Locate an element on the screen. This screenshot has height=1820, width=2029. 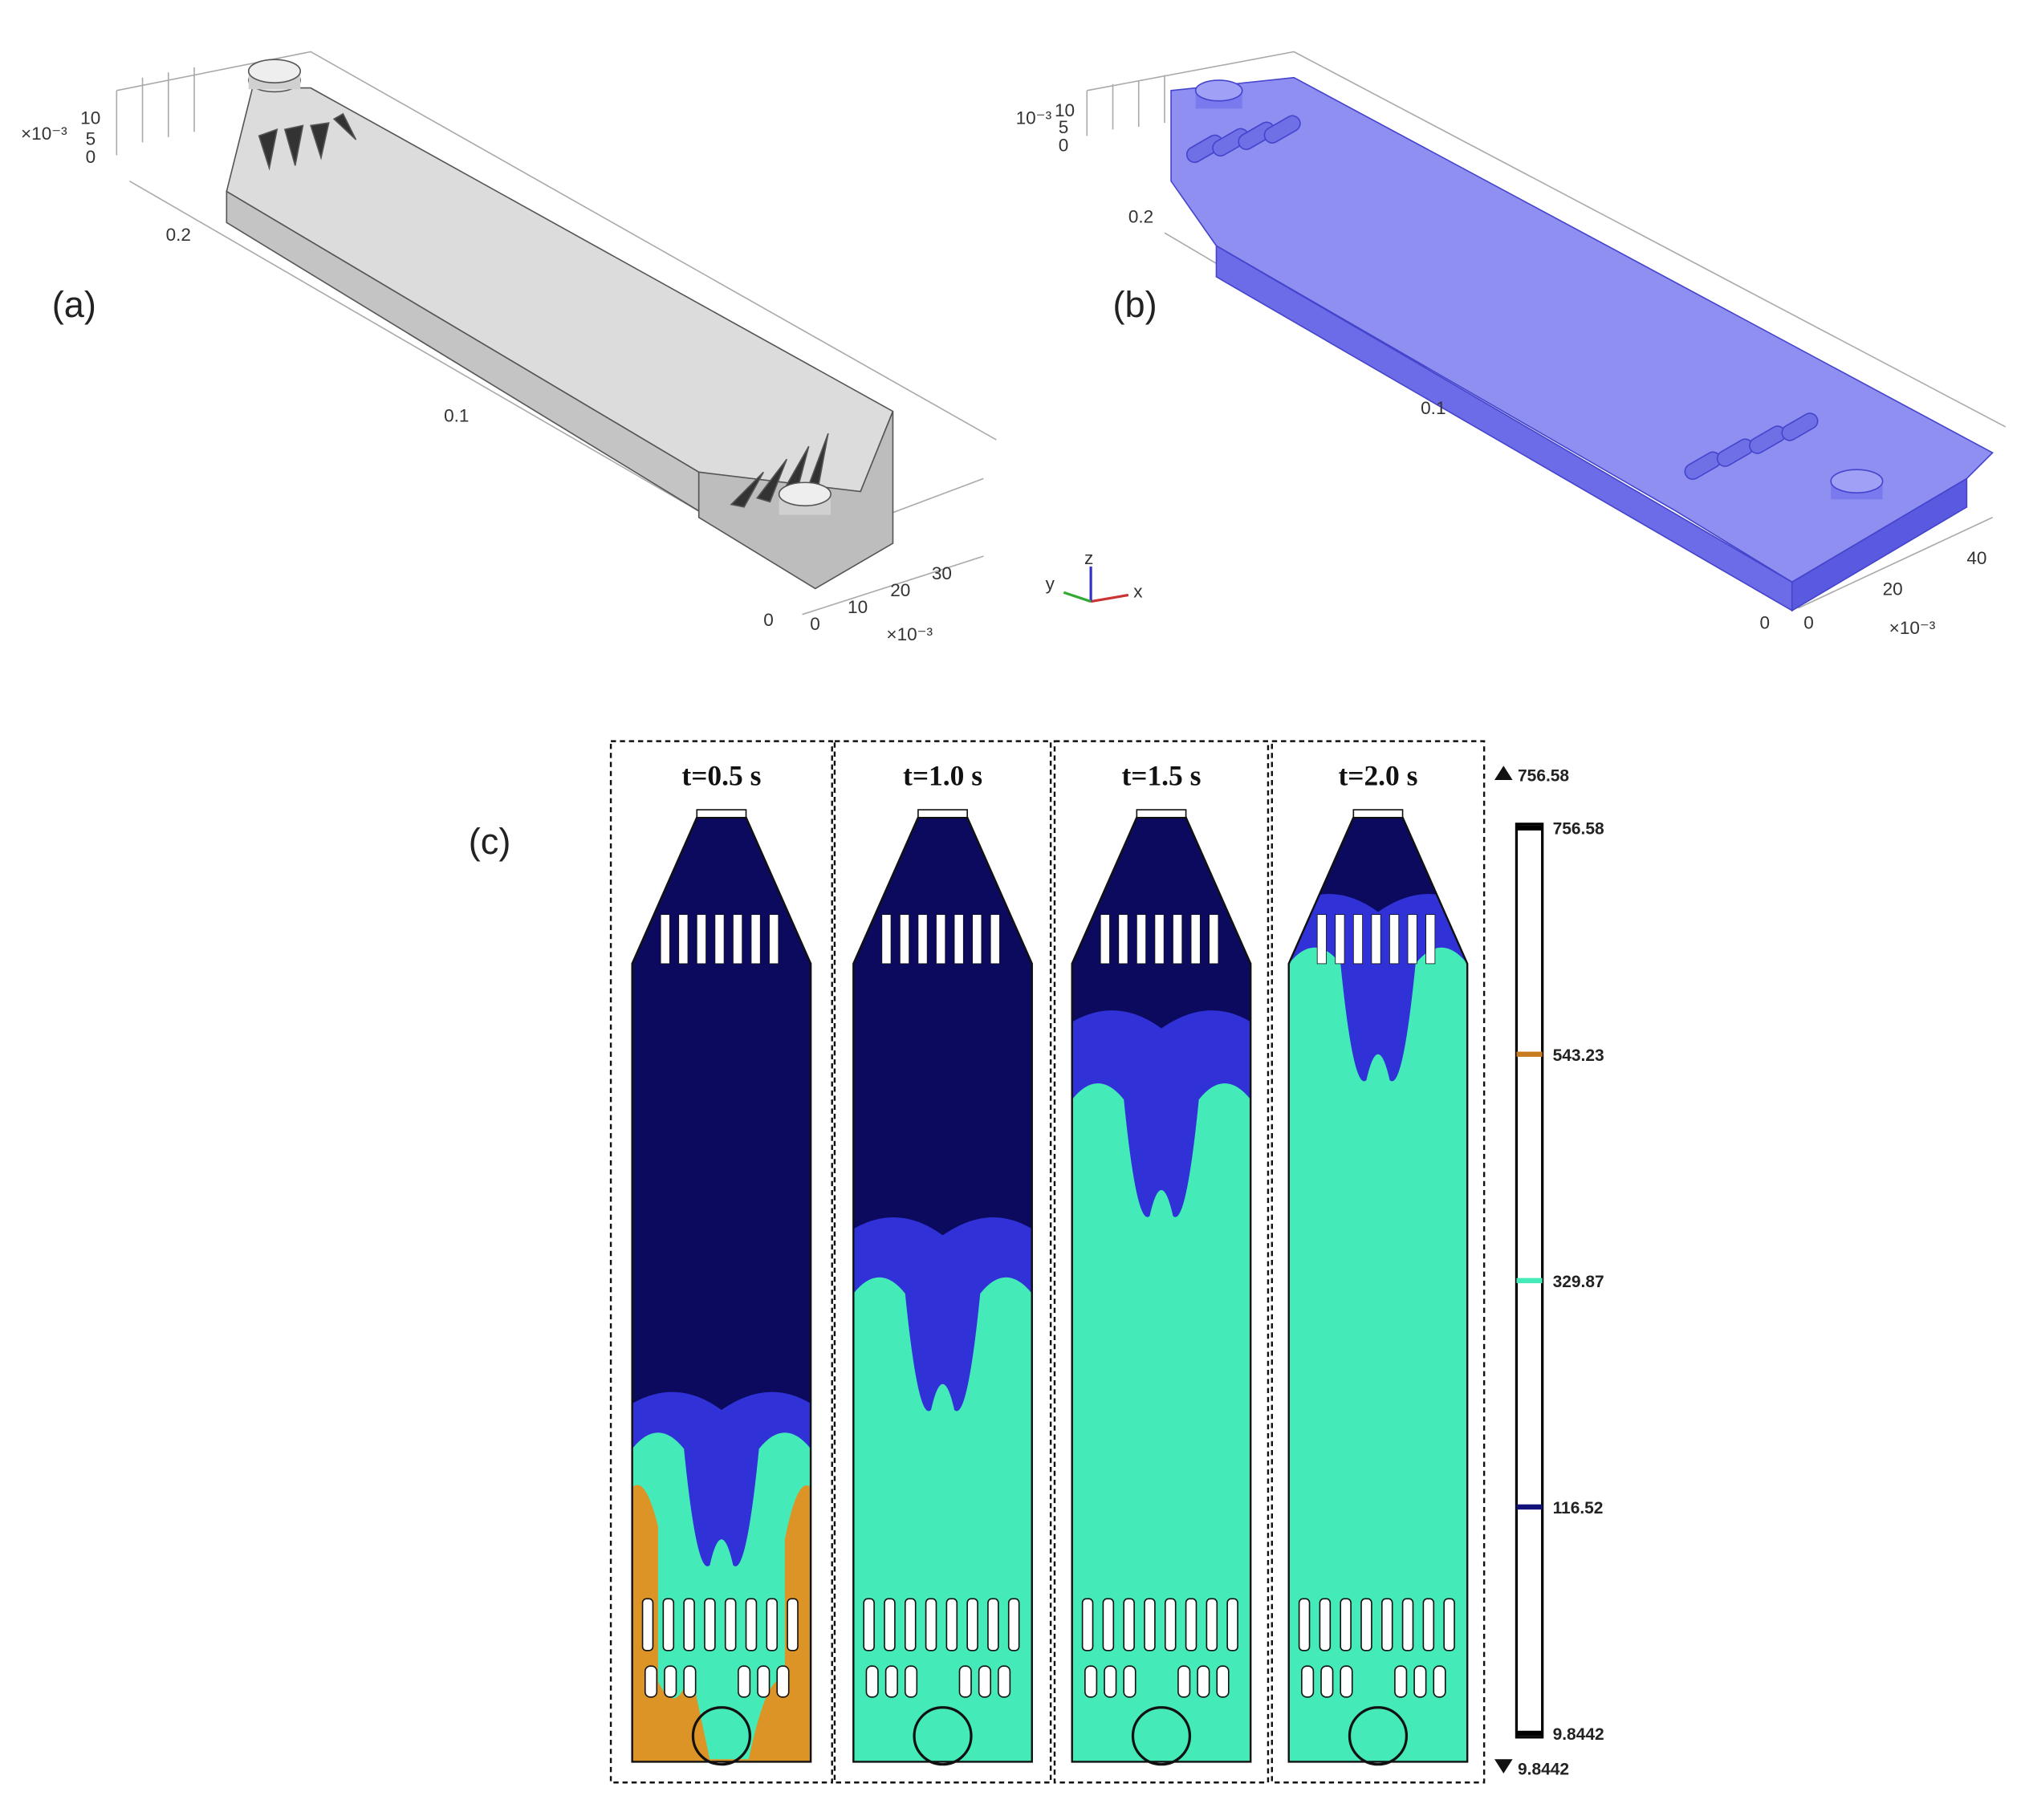
colorbar-max: 756.58 is located at coordinates (1543, 776).